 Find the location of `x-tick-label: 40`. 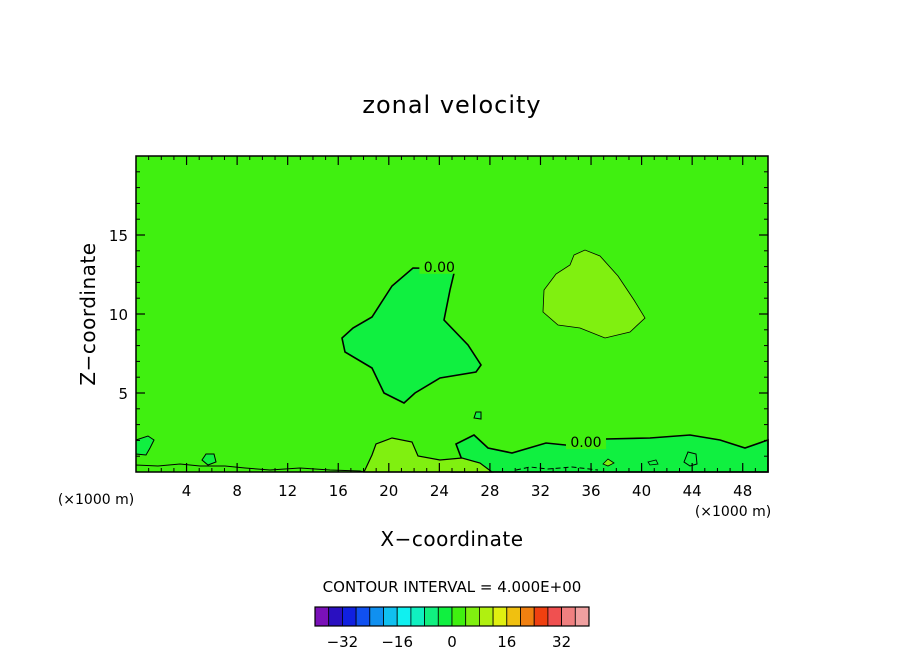

x-tick-label: 40 is located at coordinates (641, 491).